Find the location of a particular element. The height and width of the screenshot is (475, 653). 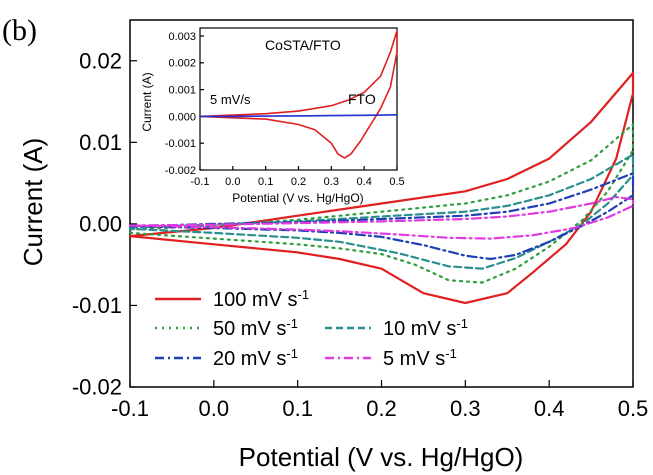

y-tick-label: -0.01 is located at coordinates (97, 305).